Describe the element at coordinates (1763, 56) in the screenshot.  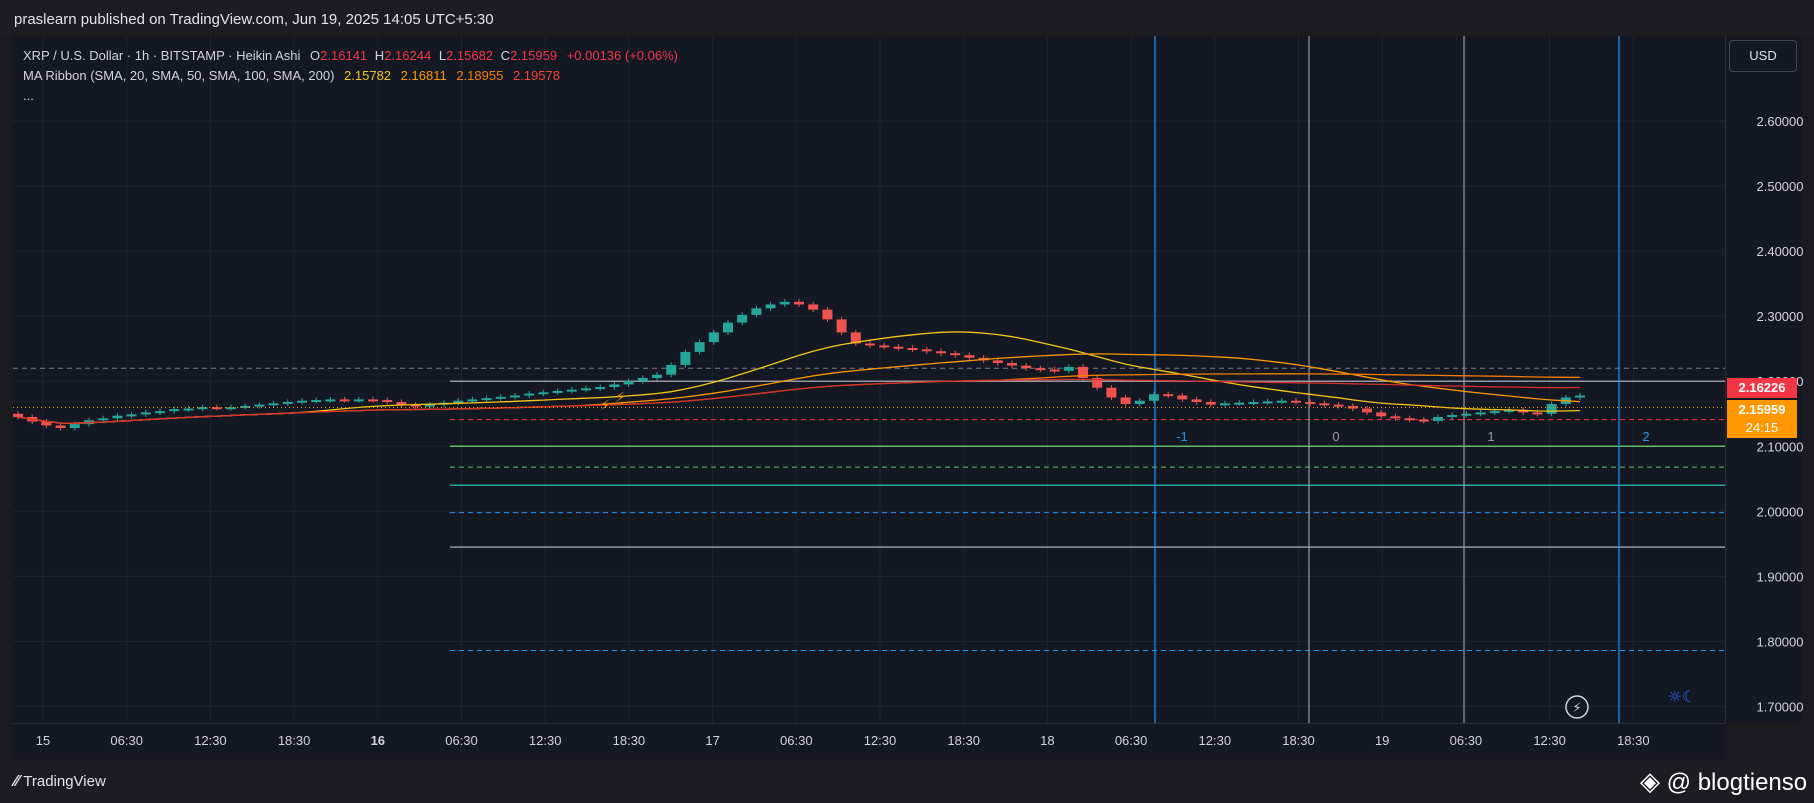
I see `currency-button: USD` at that location.